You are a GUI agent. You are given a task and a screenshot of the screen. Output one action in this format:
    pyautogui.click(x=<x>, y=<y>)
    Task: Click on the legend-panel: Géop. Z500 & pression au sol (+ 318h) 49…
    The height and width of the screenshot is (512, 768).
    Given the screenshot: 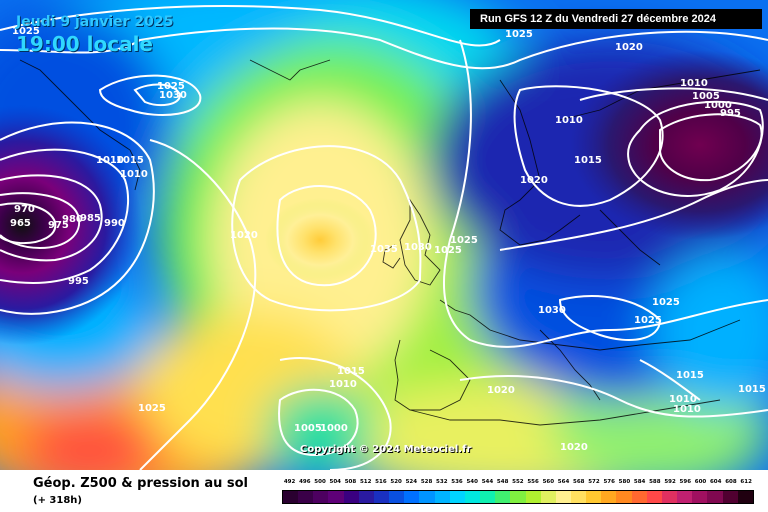 What is the action you would take?
    pyautogui.click(x=384, y=491)
    